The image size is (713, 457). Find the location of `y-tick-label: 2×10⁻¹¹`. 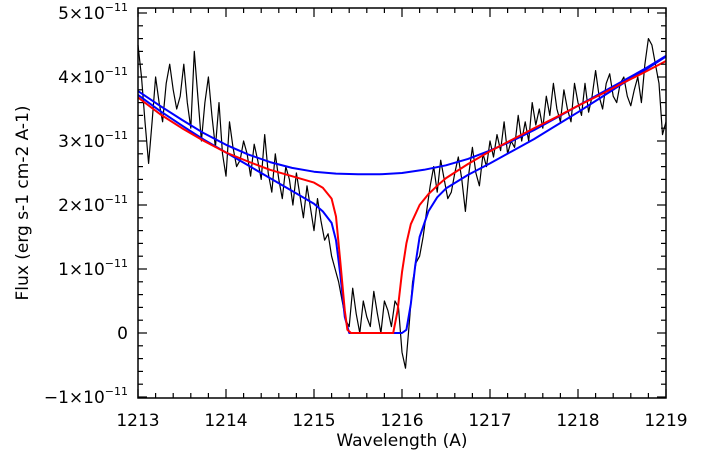

y-tick-label: 2×10⁻¹¹ is located at coordinates (93, 204).